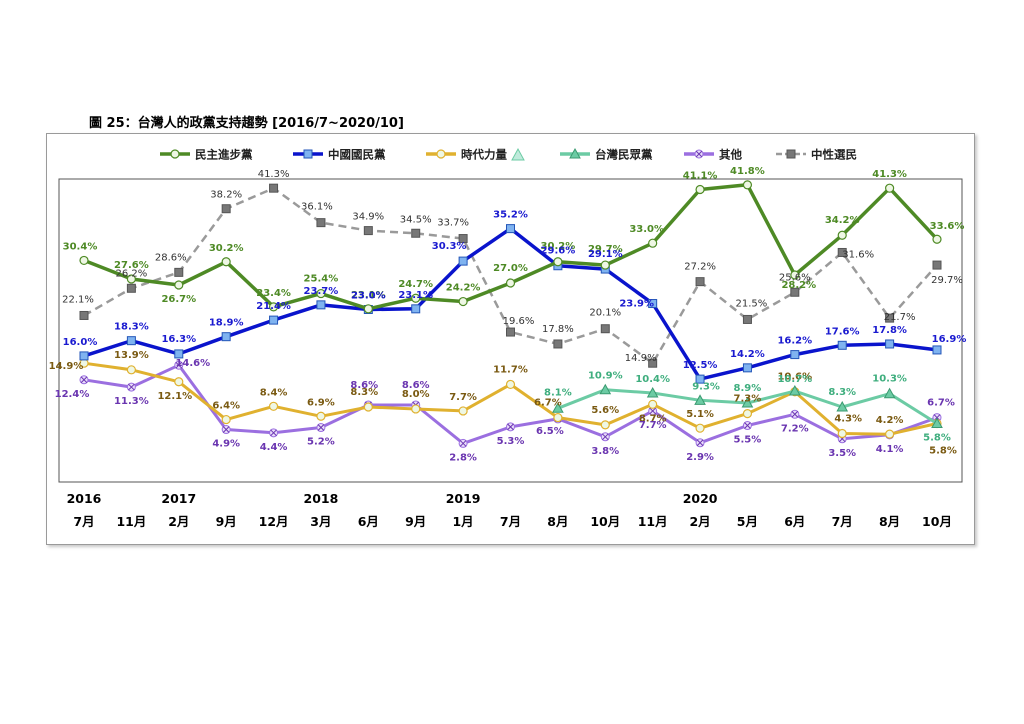 This screenshot has height=724, width=1024. I want to click on legend-item-2: 時代力量, so click(466, 155).